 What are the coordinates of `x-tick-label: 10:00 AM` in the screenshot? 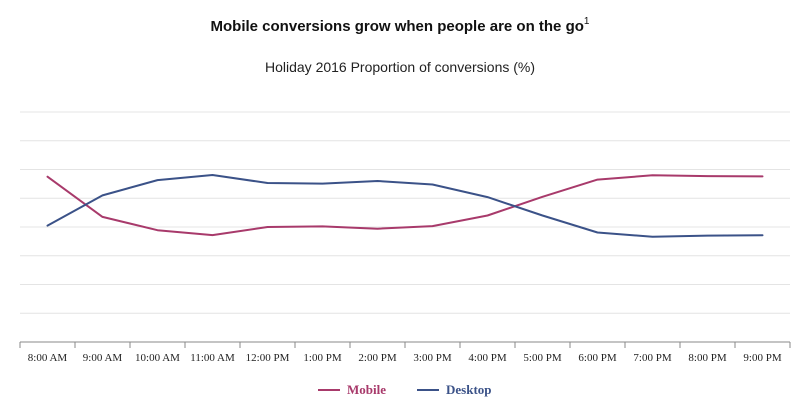 It's located at (157, 358).